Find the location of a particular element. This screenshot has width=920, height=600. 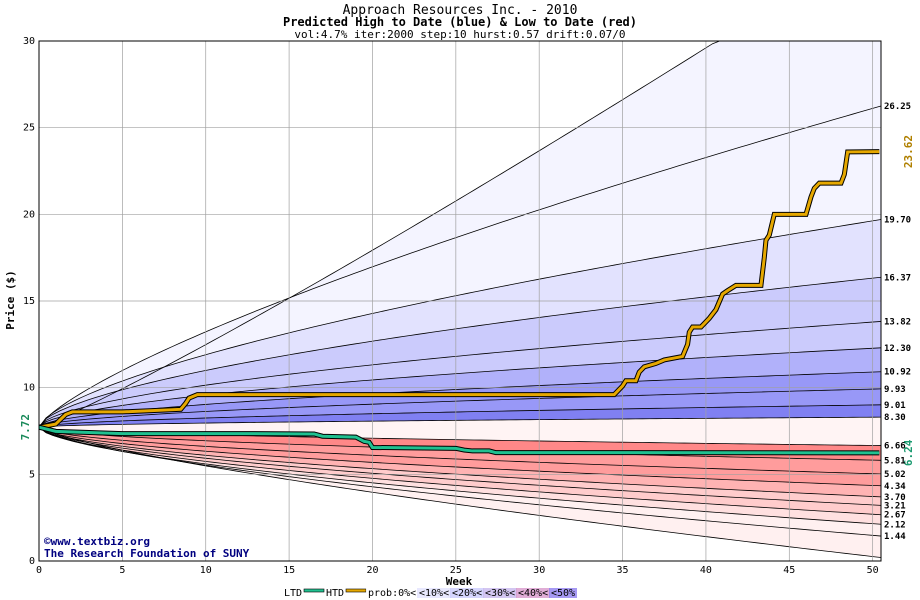

series-line-ltd is located at coordinates (459, 440).